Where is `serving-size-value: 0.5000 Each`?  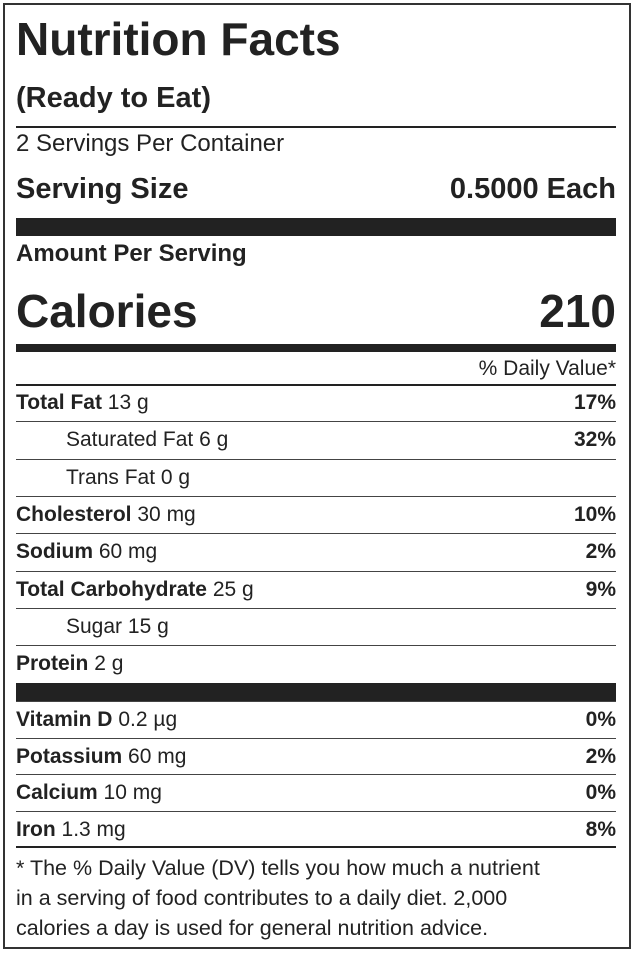
serving-size-value: 0.5000 Each is located at coordinates (532, 189).